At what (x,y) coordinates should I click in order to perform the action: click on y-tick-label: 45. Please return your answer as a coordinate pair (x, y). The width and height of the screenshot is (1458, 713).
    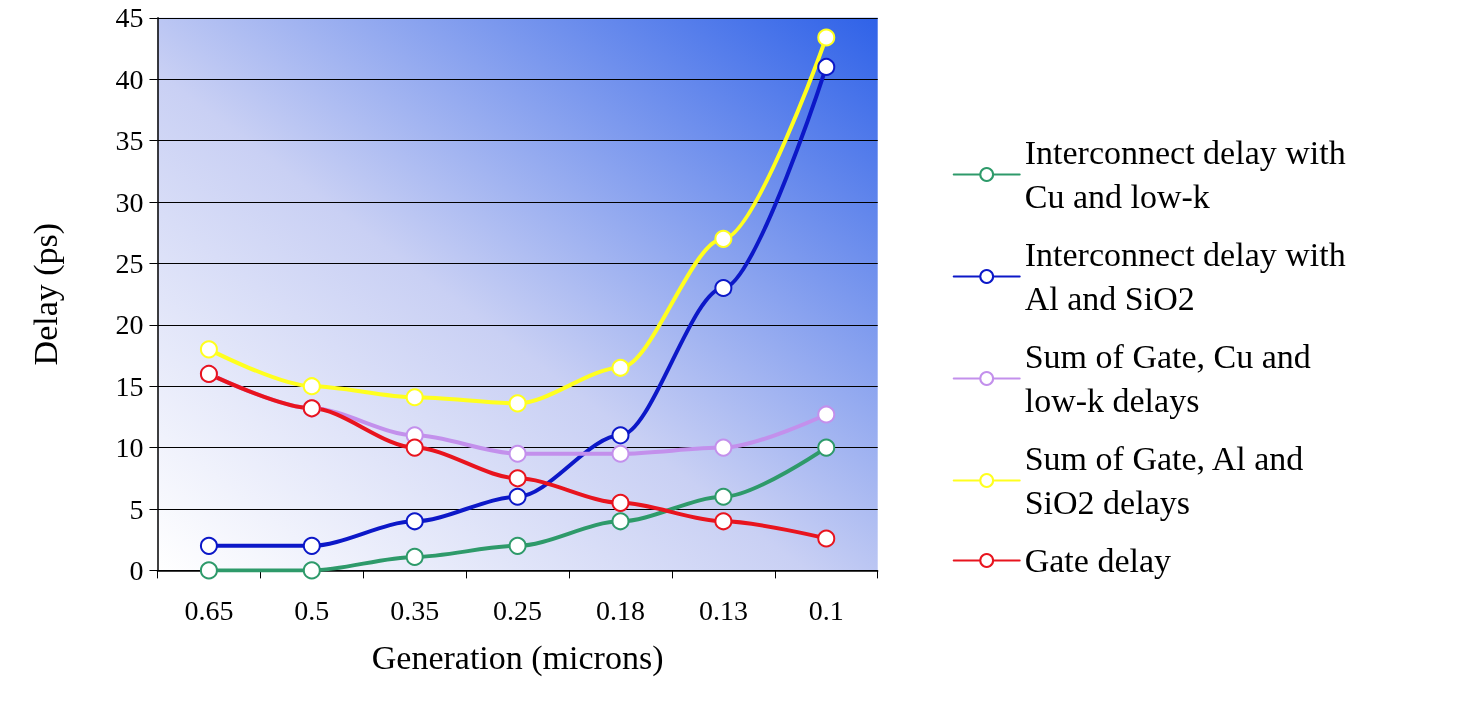
    Looking at the image, I should click on (129, 18).